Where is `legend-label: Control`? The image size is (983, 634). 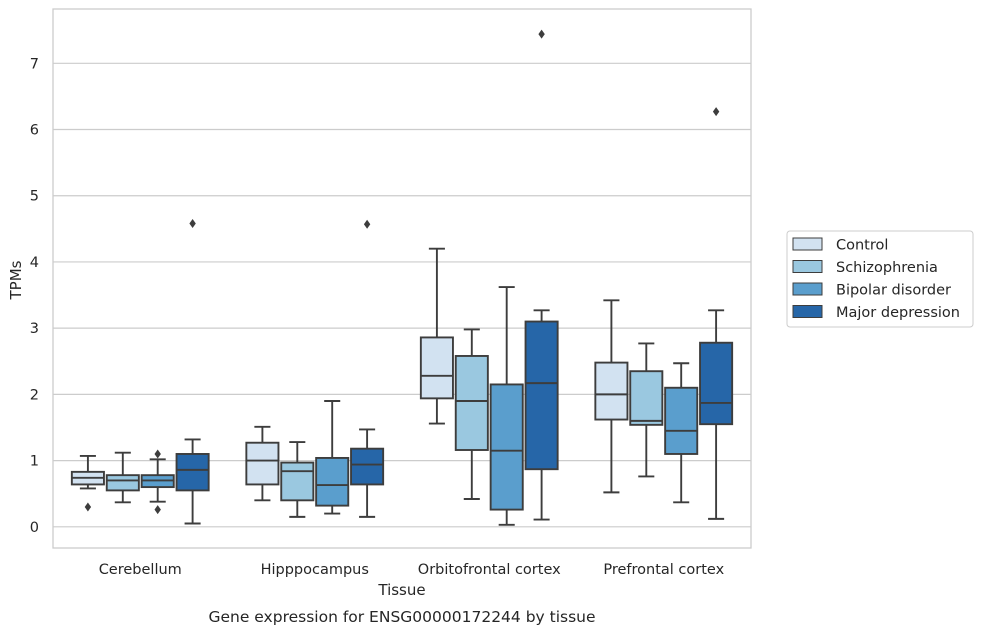 legend-label: Control is located at coordinates (862, 246).